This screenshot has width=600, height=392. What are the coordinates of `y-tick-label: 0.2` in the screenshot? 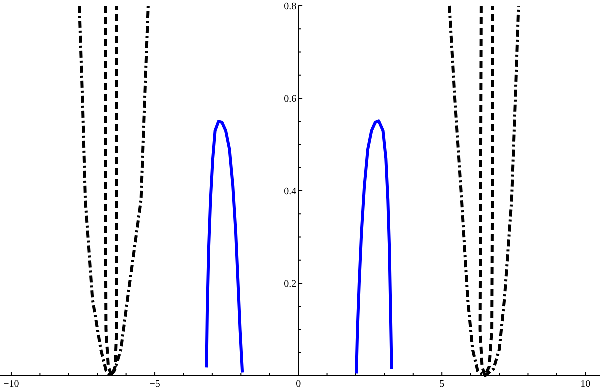 It's located at (290, 284).